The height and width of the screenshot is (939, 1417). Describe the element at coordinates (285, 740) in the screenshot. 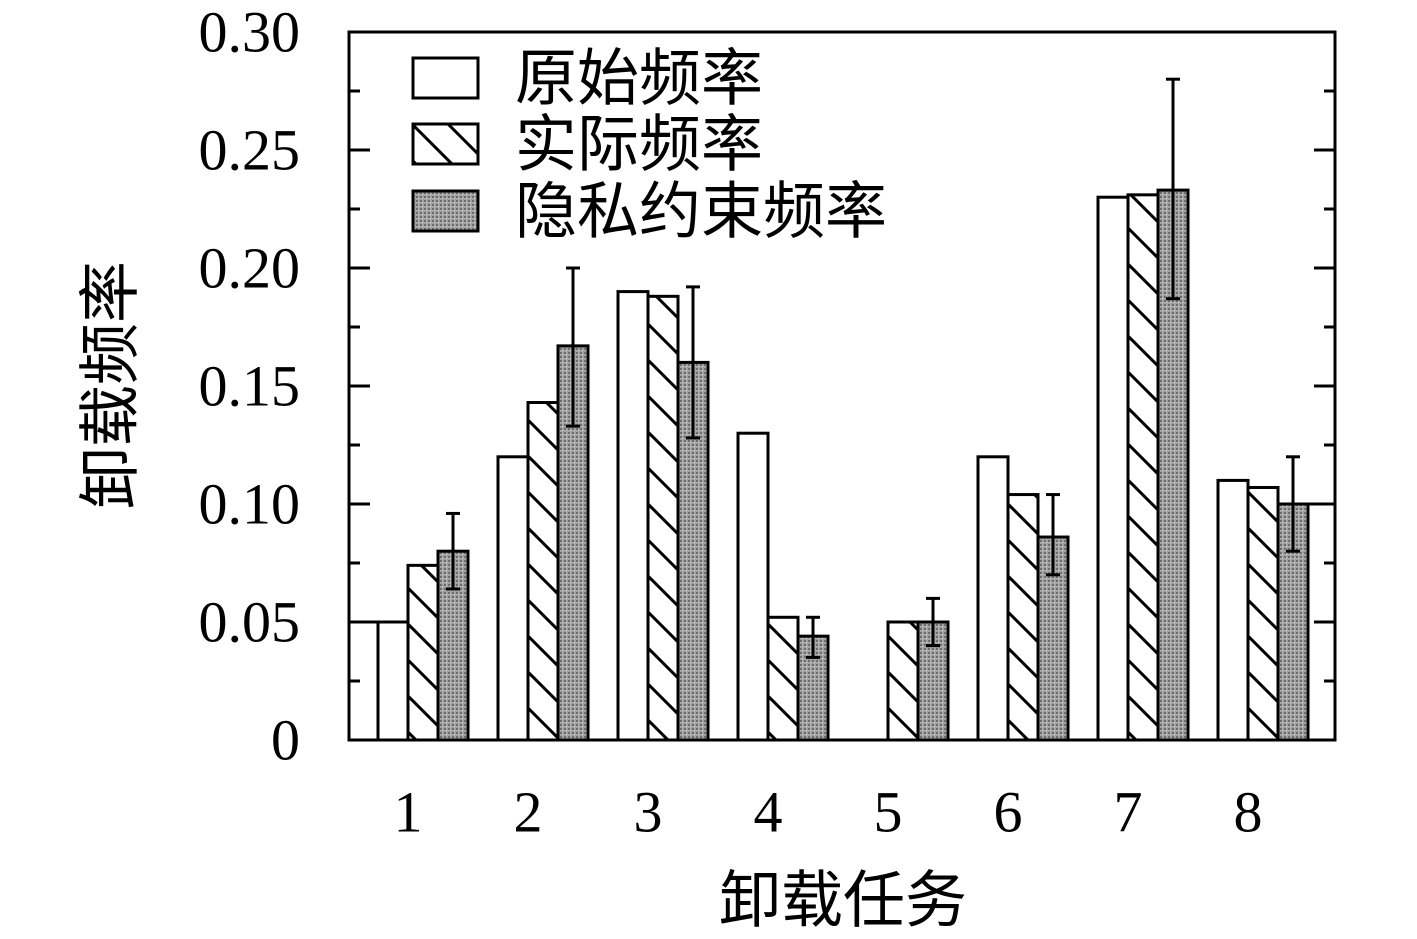

I see `y-tick-label: 0` at that location.